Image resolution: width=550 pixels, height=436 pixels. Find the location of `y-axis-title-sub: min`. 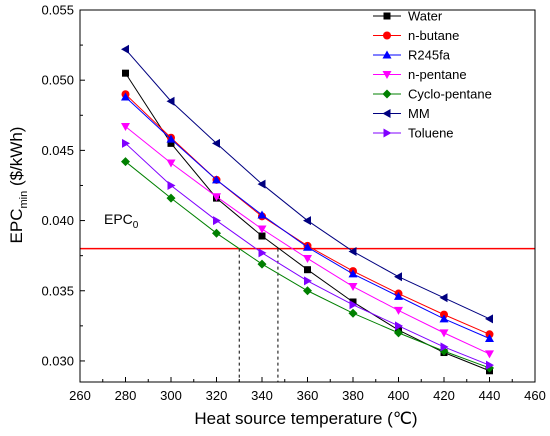

y-axis-title-sub: min is located at coordinates (24, 200).